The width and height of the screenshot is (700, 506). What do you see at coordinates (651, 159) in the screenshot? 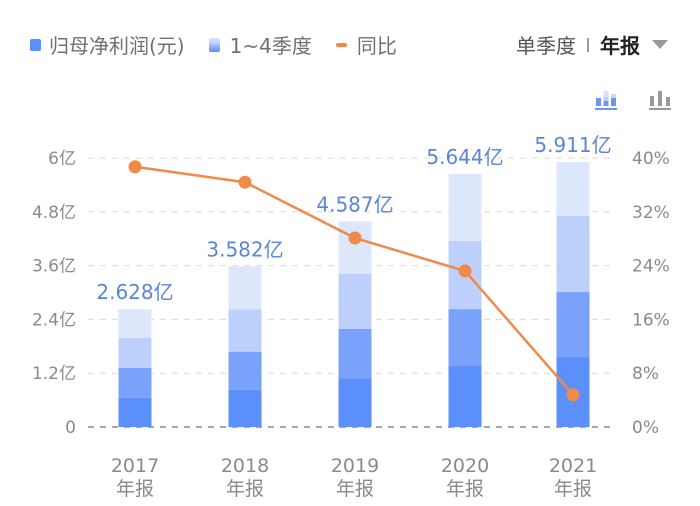
I see `y-right-tick: 40%` at bounding box center [651, 159].